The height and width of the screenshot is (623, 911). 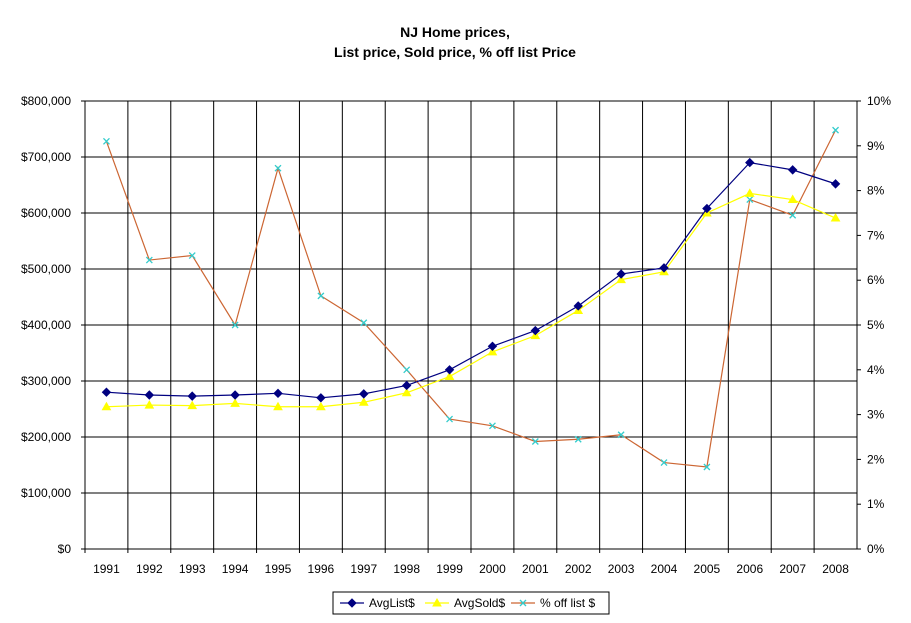 What do you see at coordinates (876, 146) in the screenshot?
I see `y-right-tick-label: 9%` at bounding box center [876, 146].